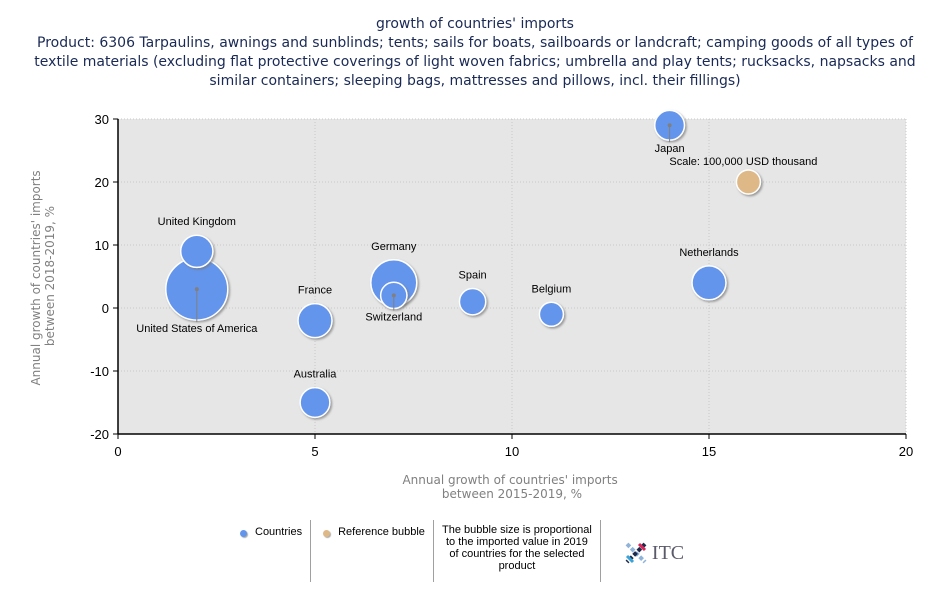  What do you see at coordinates (105, 308) in the screenshot?
I see `y-tick-label: 0` at bounding box center [105, 308].